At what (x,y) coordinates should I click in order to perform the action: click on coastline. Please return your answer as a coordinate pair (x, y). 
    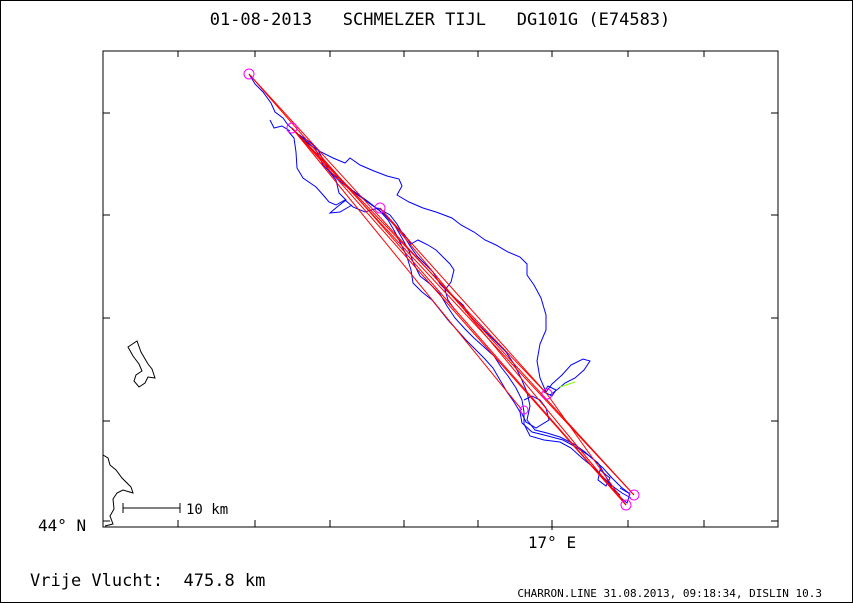
    Looking at the image, I should click on (129, 433).